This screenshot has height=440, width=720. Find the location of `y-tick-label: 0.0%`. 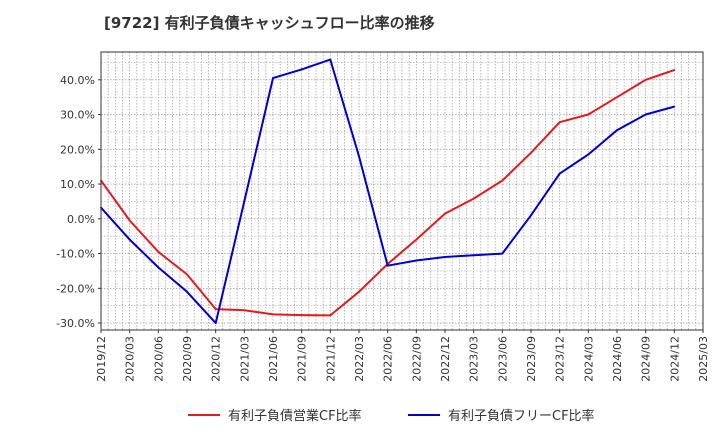

y-tick-label: 0.0% is located at coordinates (81, 219).